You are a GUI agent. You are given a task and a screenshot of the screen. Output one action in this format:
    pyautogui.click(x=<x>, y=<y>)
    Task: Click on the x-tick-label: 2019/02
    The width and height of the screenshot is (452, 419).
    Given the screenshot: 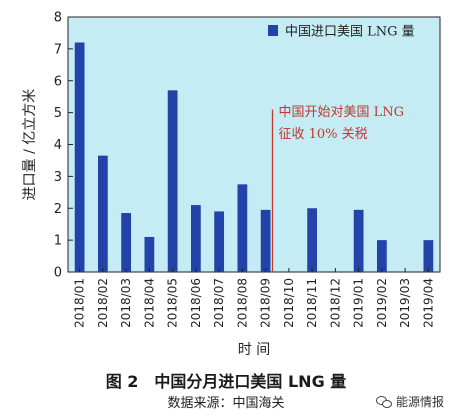 What is the action you would take?
    pyautogui.click(x=382, y=303)
    